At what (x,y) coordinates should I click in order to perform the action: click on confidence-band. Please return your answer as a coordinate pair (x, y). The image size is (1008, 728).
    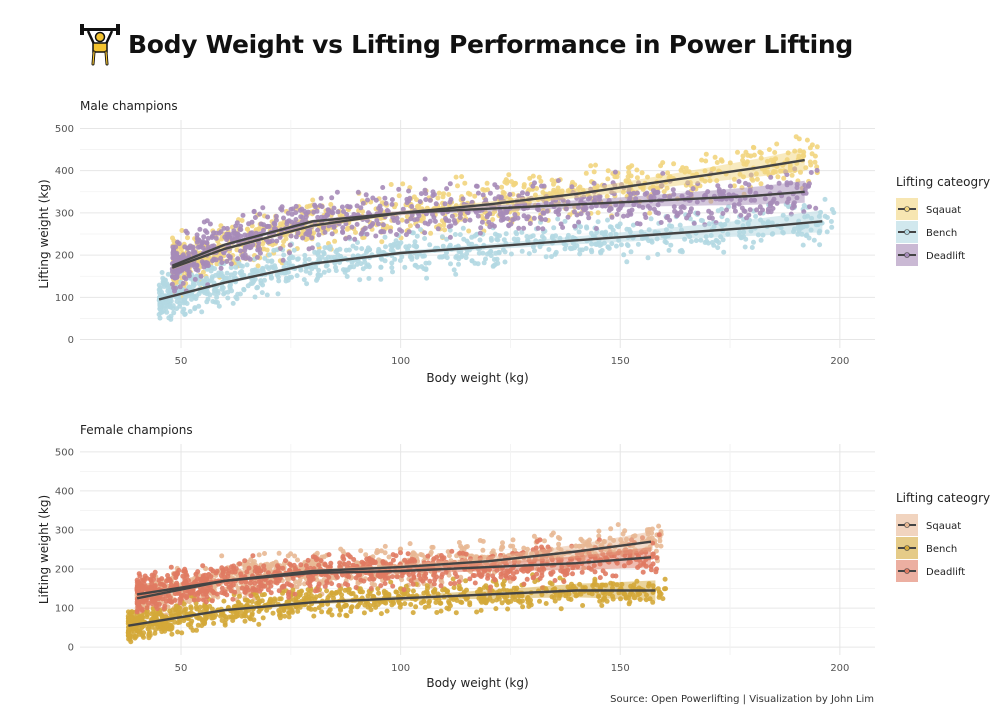
    Looking at the image, I should click on (488, 224).